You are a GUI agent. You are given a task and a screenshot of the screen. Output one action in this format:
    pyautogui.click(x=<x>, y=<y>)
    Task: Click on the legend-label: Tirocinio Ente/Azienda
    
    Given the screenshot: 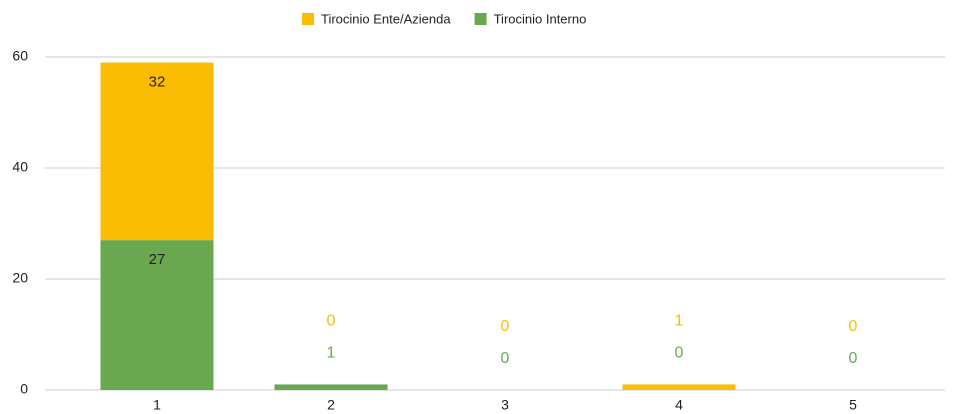 What is the action you would take?
    pyautogui.click(x=386, y=18)
    